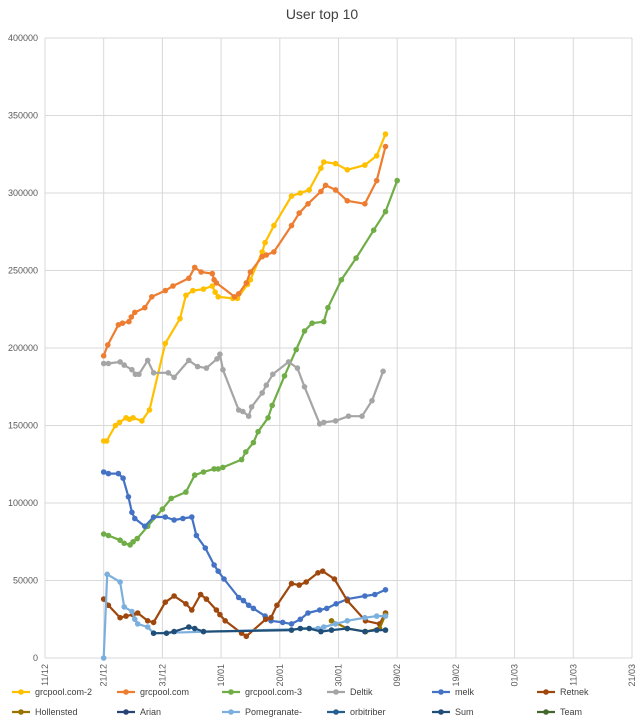  What do you see at coordinates (571, 712) in the screenshot?
I see `legend-label: Team` at bounding box center [571, 712].